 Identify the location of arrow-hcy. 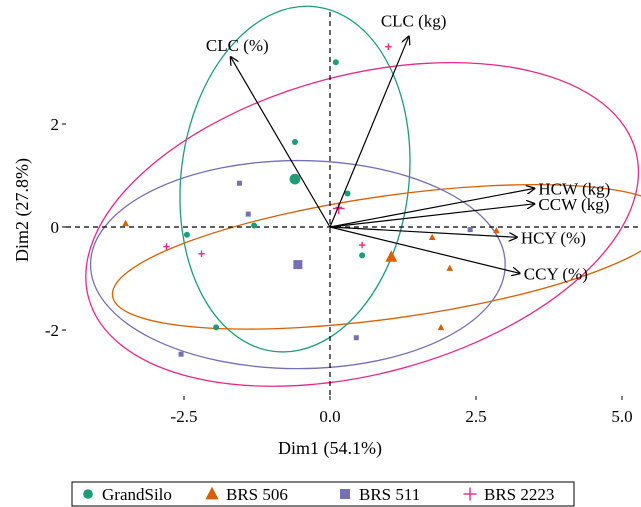
(423, 231).